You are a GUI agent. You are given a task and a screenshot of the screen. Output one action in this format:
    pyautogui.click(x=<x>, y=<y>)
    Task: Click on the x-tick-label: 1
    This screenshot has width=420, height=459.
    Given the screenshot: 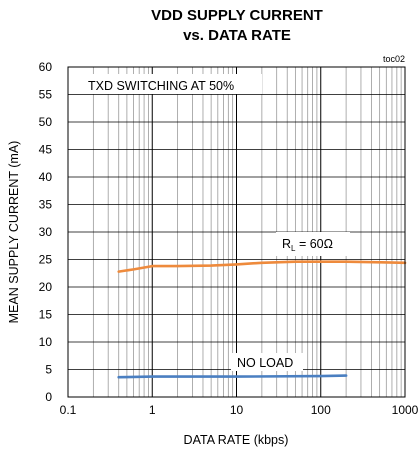 What is the action you would take?
    pyautogui.click(x=152, y=410)
    